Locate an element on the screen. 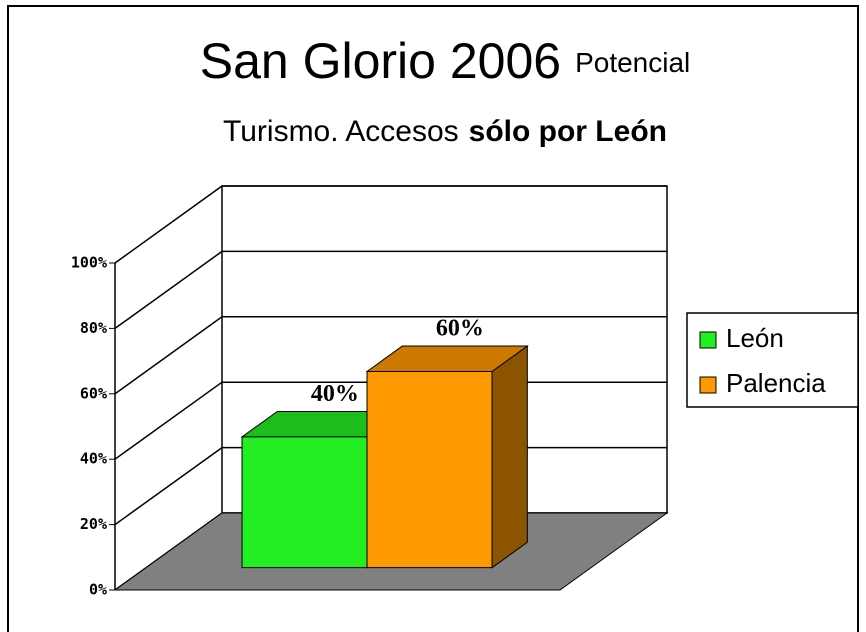 The width and height of the screenshot is (866, 632). y-tick-label: 0% is located at coordinates (98, 590).